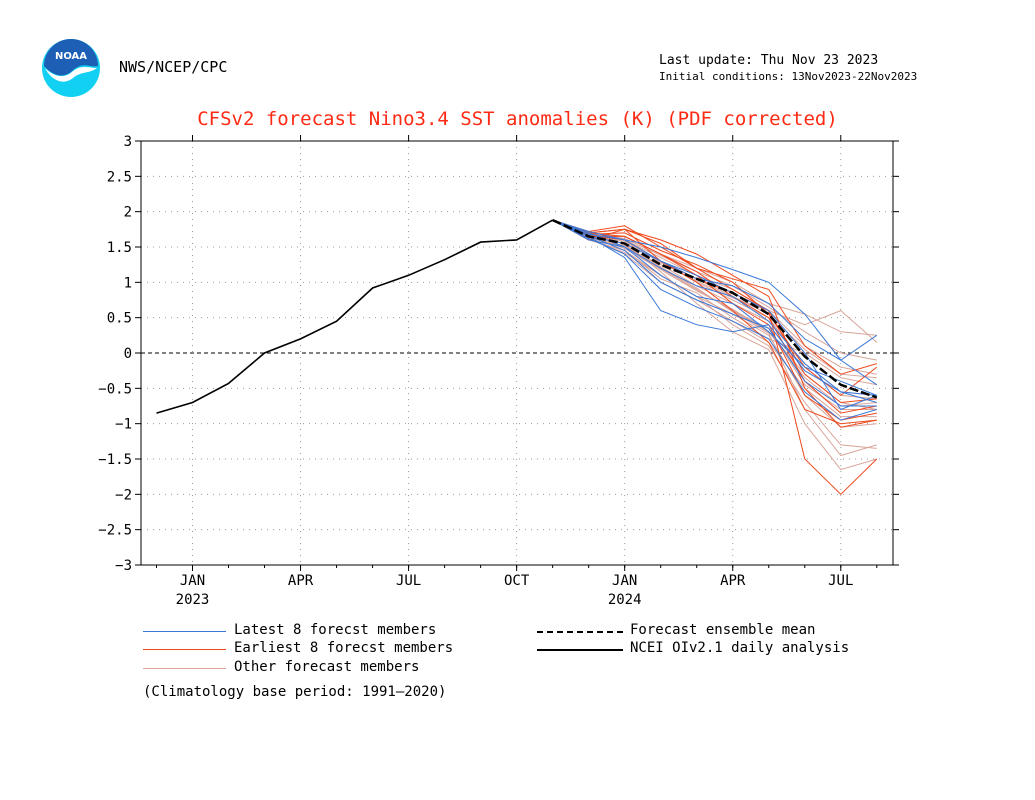 The height and width of the screenshot is (800, 1035). I want to click on initial-conditions-label: Initial conditions: 13Nov2023-22Nov2023, so click(788, 76).